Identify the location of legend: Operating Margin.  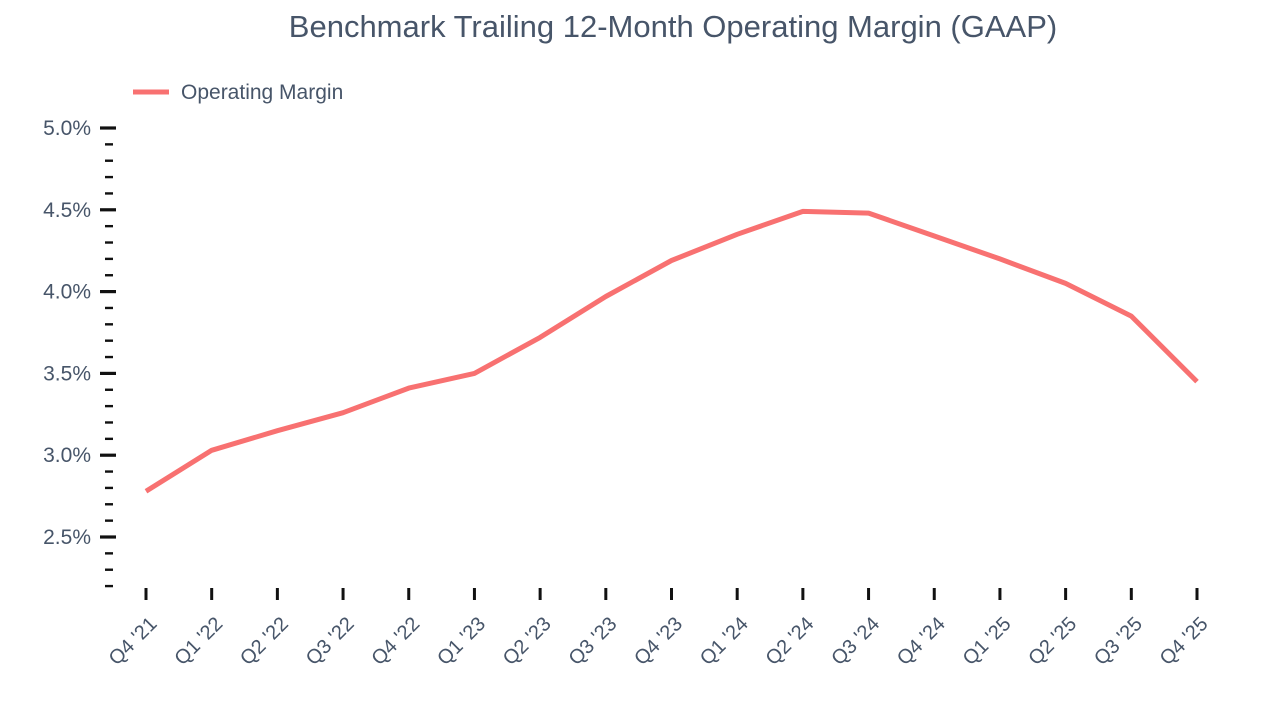
(238, 92).